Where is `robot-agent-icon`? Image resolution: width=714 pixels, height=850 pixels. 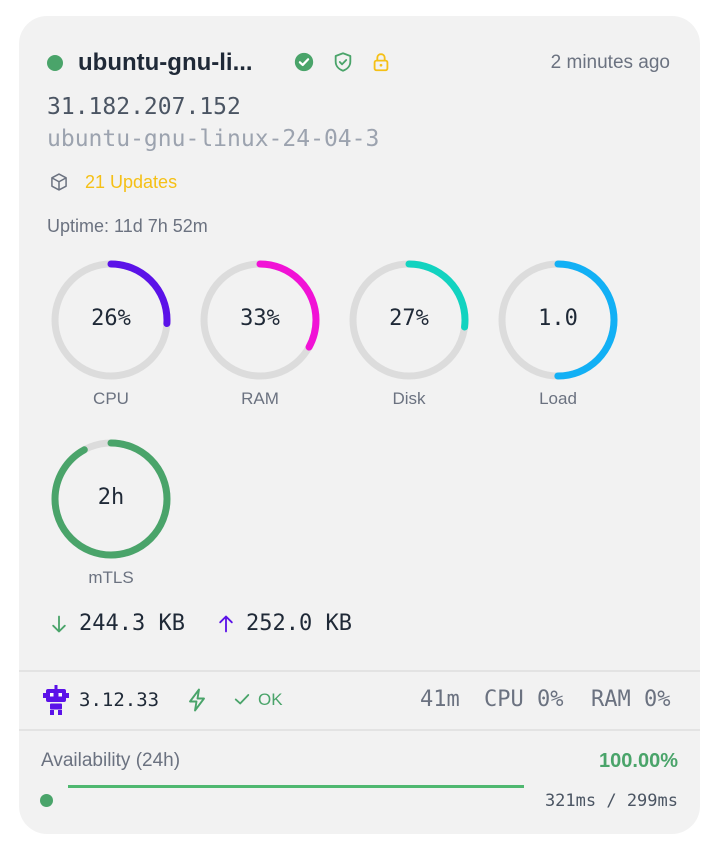
robot-agent-icon is located at coordinates (56, 700).